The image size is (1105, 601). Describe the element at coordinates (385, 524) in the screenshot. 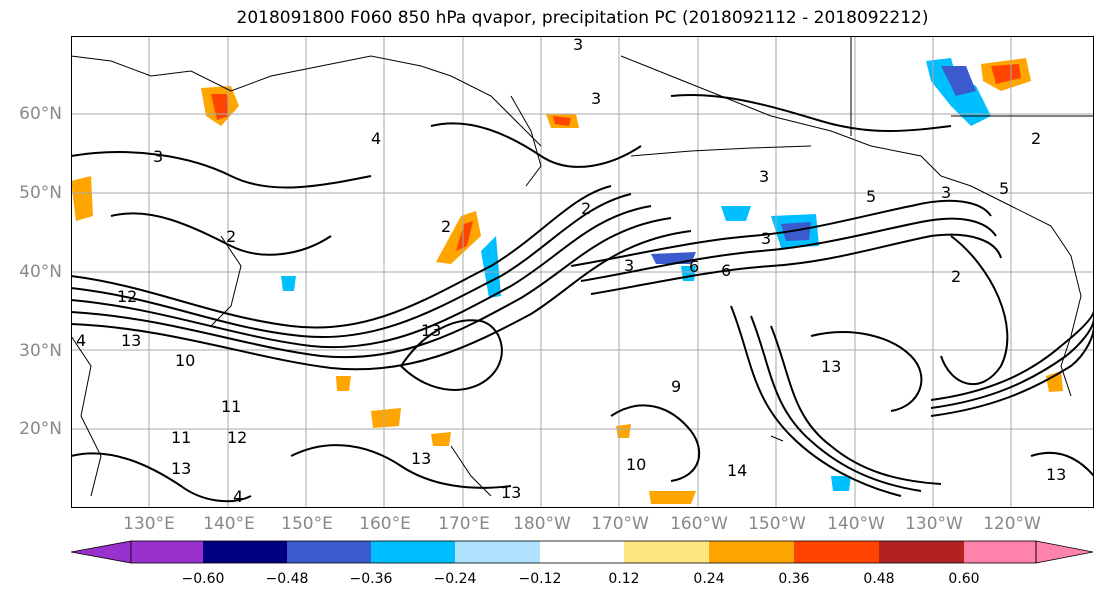

I see `lon-label-160e: 160°E` at that location.